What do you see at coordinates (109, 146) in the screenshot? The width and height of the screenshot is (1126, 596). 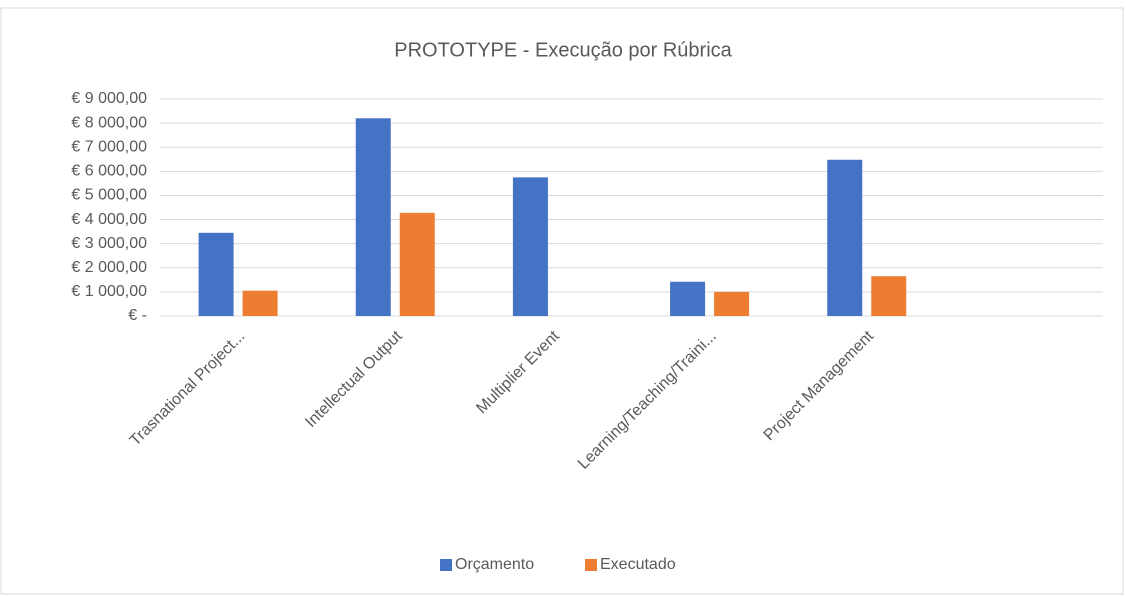 I see `y-tick-label: € 7 000,00` at bounding box center [109, 146].